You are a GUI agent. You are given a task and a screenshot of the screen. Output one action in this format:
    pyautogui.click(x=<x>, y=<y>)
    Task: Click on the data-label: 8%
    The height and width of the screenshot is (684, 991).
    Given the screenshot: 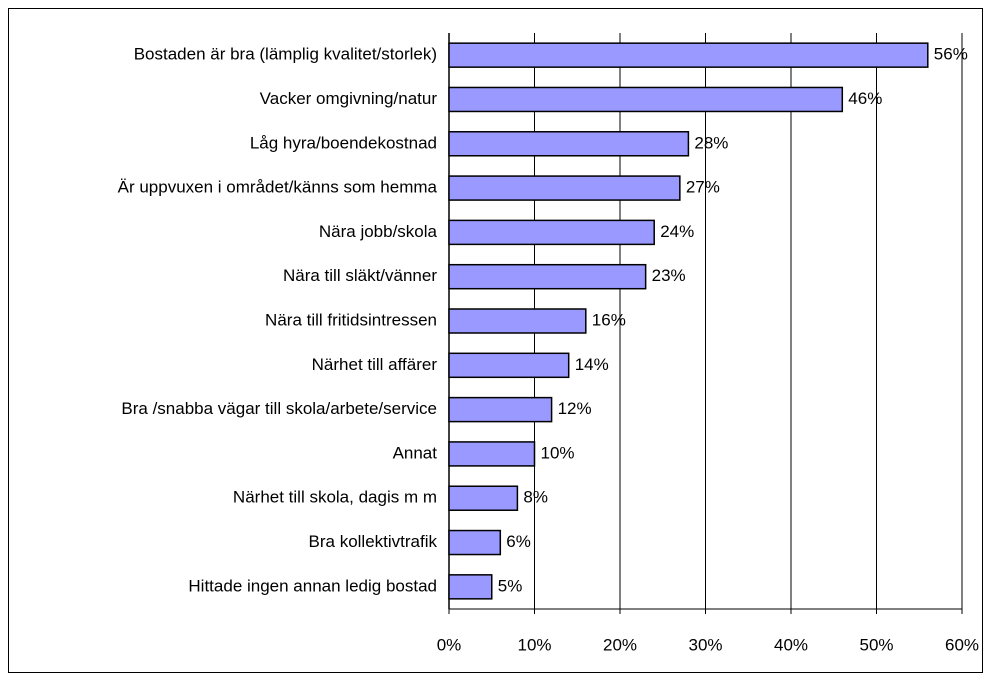 What is the action you would take?
    pyautogui.click(x=535, y=497)
    